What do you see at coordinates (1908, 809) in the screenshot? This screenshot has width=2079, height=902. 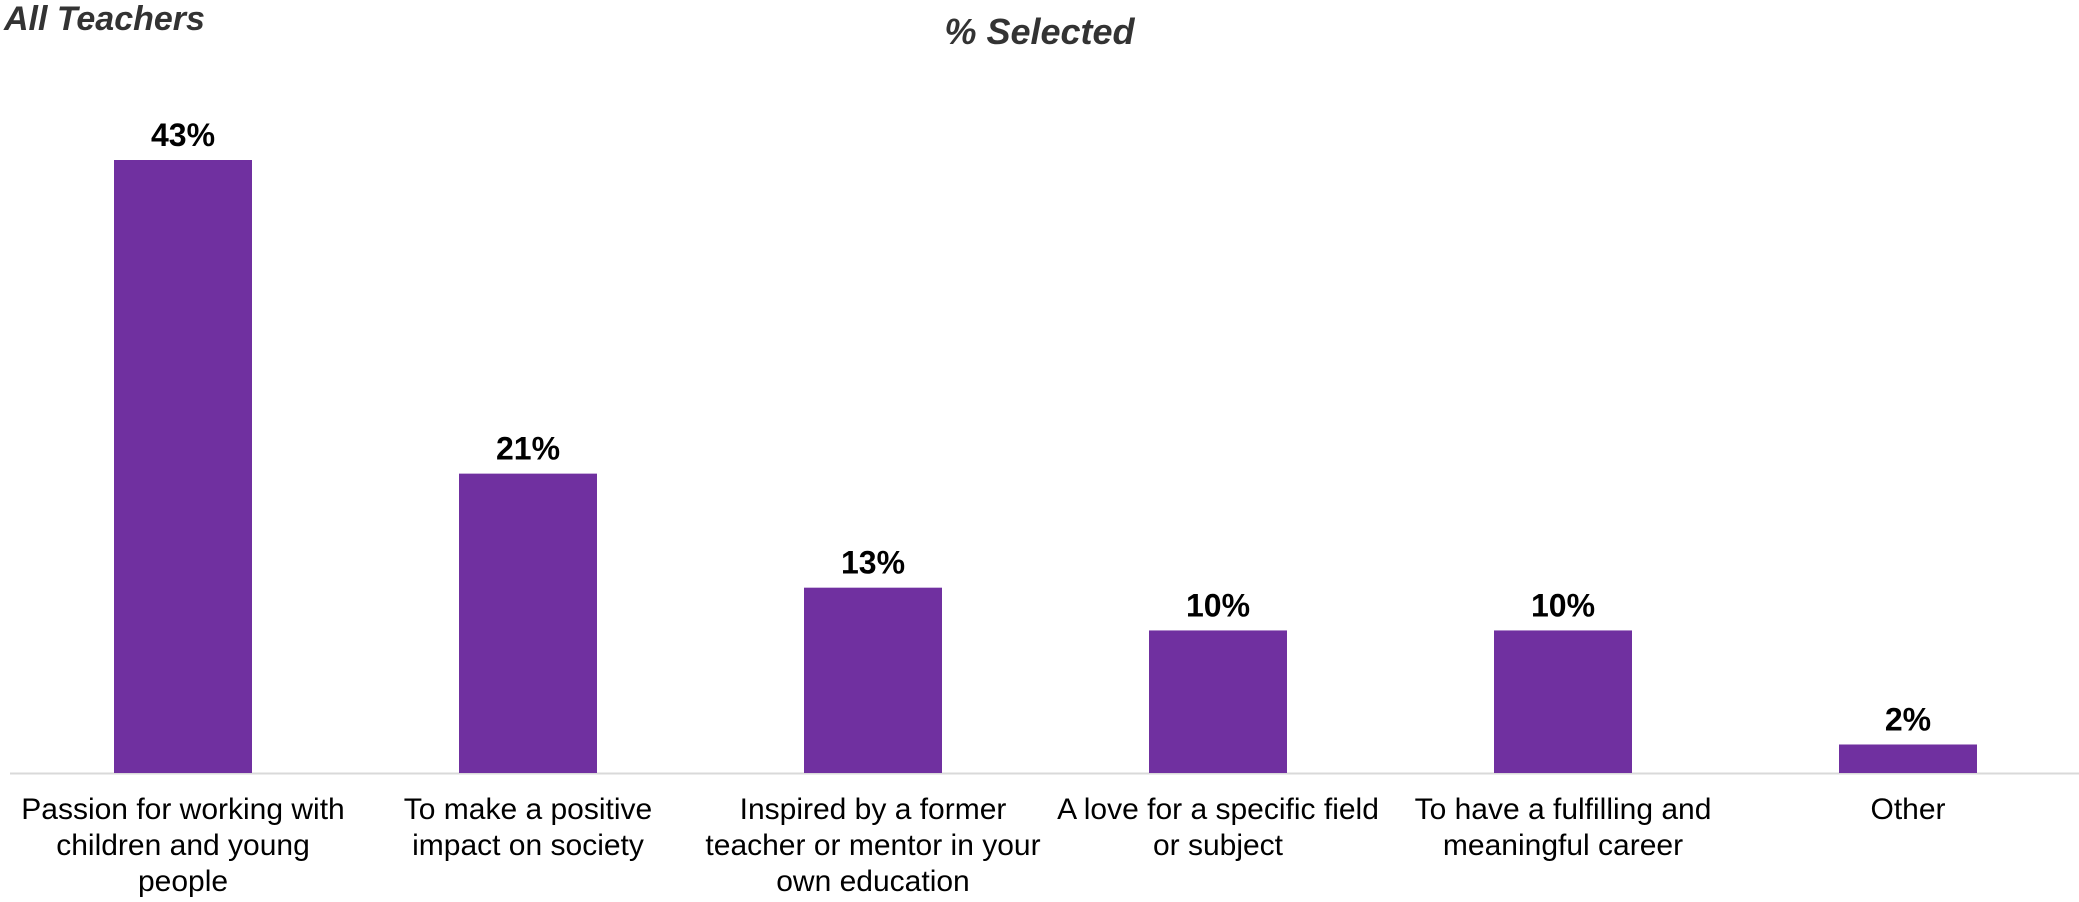 I see `category-label: Other` at bounding box center [1908, 809].